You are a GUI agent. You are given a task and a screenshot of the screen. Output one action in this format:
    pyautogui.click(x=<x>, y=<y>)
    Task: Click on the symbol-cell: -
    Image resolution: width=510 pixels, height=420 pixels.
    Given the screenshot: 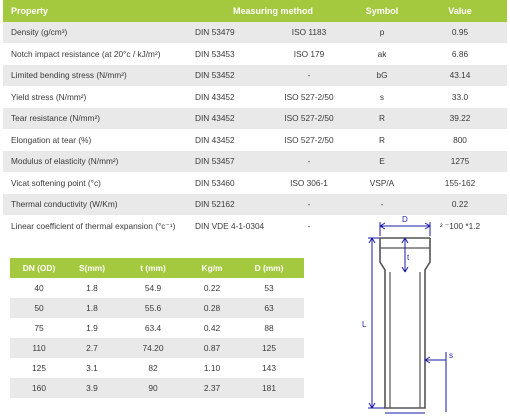 What is the action you would take?
    pyautogui.click(x=382, y=204)
    